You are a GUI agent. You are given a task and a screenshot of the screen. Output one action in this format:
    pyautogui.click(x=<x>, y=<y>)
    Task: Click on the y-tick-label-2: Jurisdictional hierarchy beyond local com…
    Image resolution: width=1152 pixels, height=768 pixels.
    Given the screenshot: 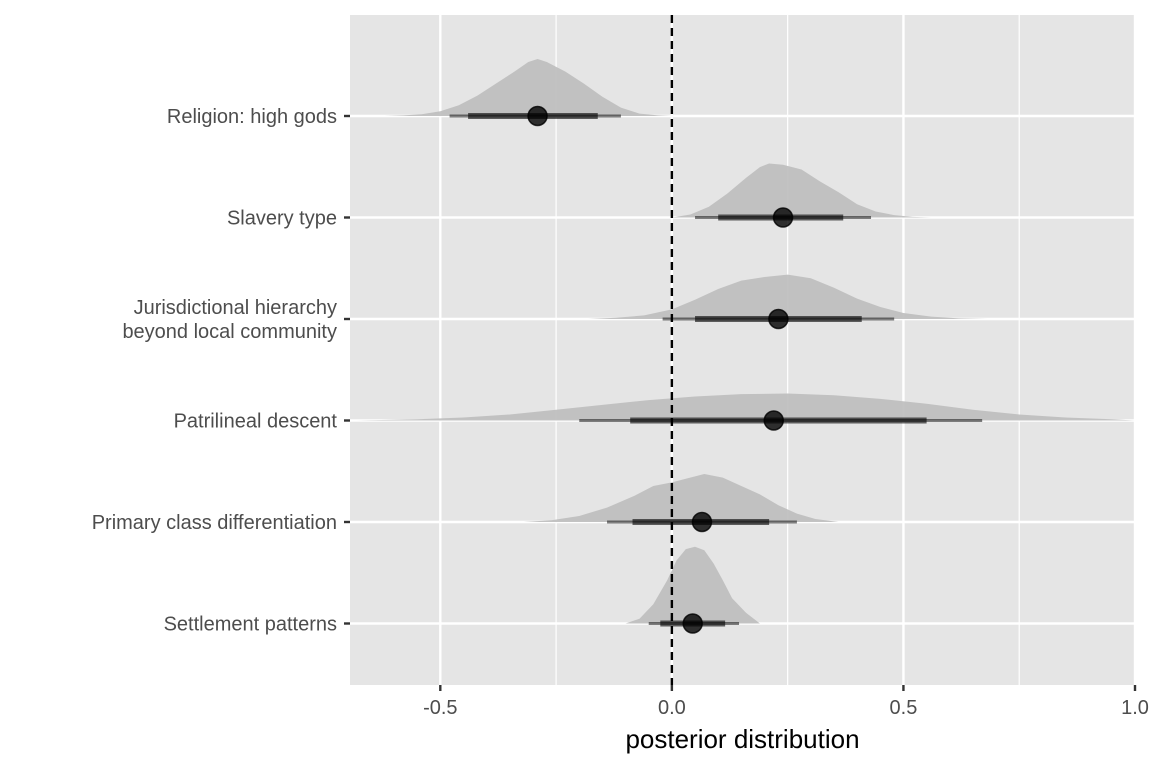 What is the action you would take?
    pyautogui.click(x=229, y=320)
    